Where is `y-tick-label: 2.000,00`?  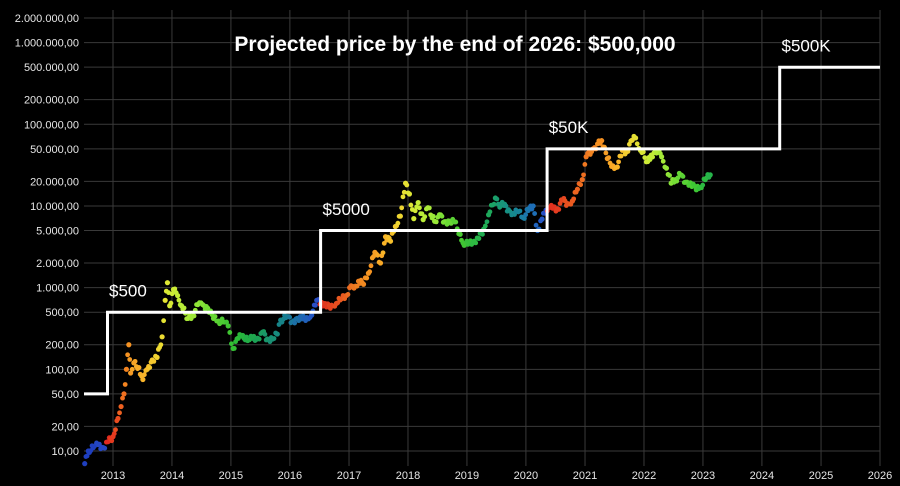
y-tick-label: 2.000,00 is located at coordinates (57, 264).